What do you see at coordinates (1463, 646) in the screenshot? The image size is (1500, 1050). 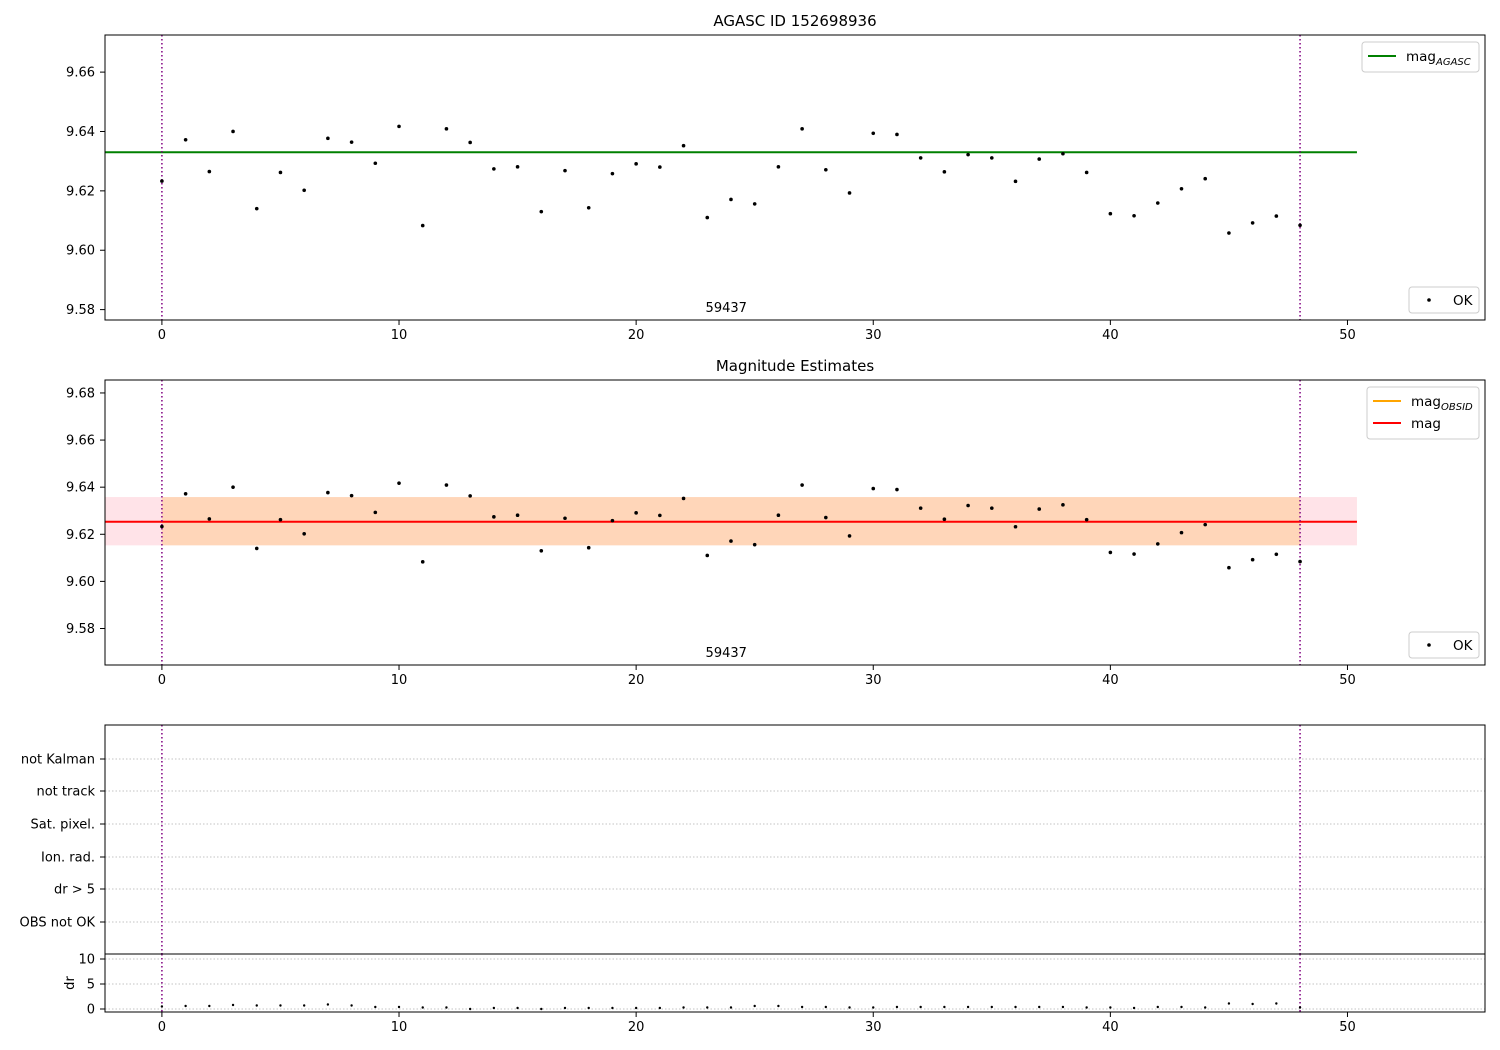 I see `legend-entry: OK` at bounding box center [1463, 646].